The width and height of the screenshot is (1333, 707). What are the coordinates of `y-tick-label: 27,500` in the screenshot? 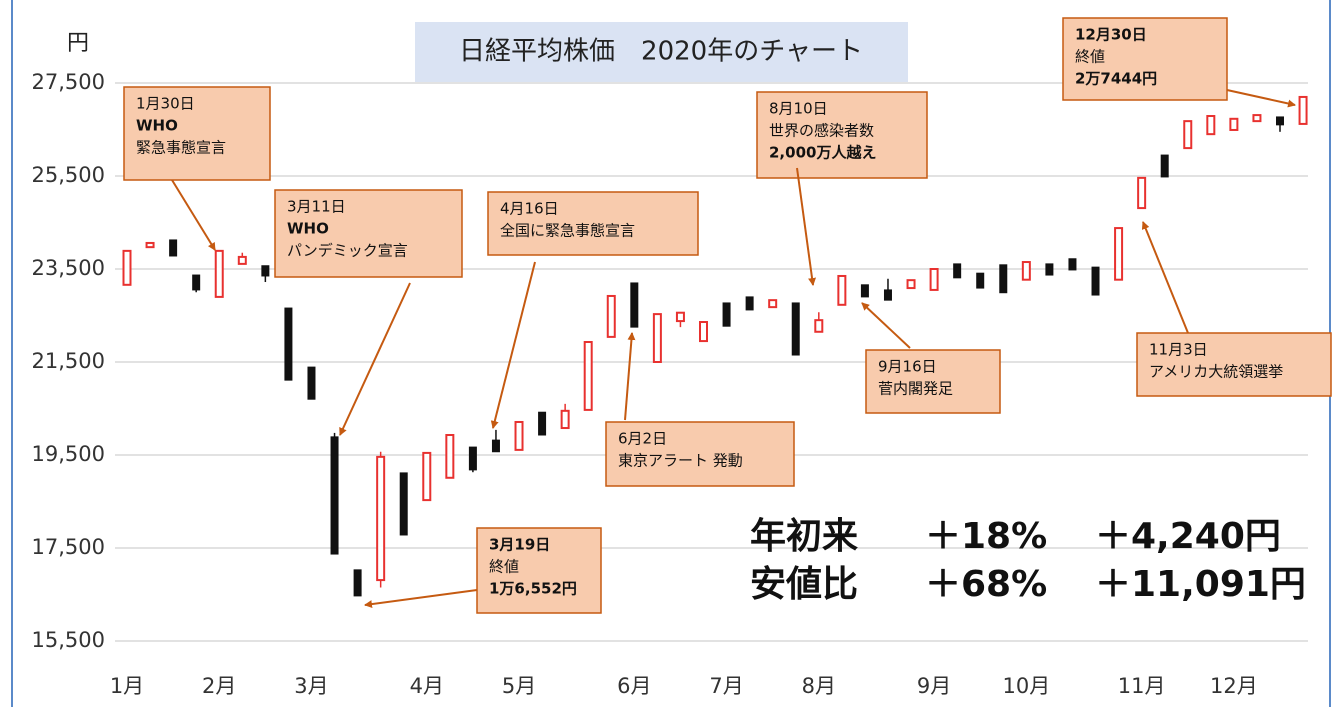 It's located at (68, 82).